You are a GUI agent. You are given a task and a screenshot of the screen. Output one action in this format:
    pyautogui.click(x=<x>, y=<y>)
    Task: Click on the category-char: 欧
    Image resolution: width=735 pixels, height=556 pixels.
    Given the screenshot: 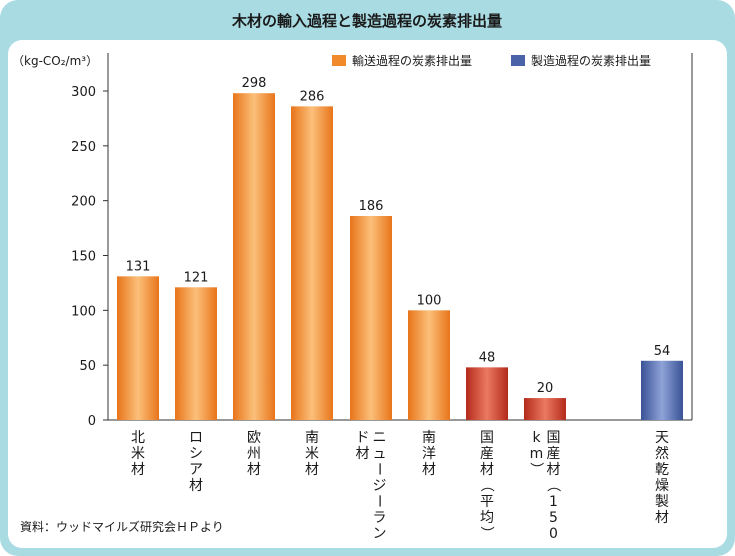 What is the action you would take?
    pyautogui.click(x=254, y=438)
    